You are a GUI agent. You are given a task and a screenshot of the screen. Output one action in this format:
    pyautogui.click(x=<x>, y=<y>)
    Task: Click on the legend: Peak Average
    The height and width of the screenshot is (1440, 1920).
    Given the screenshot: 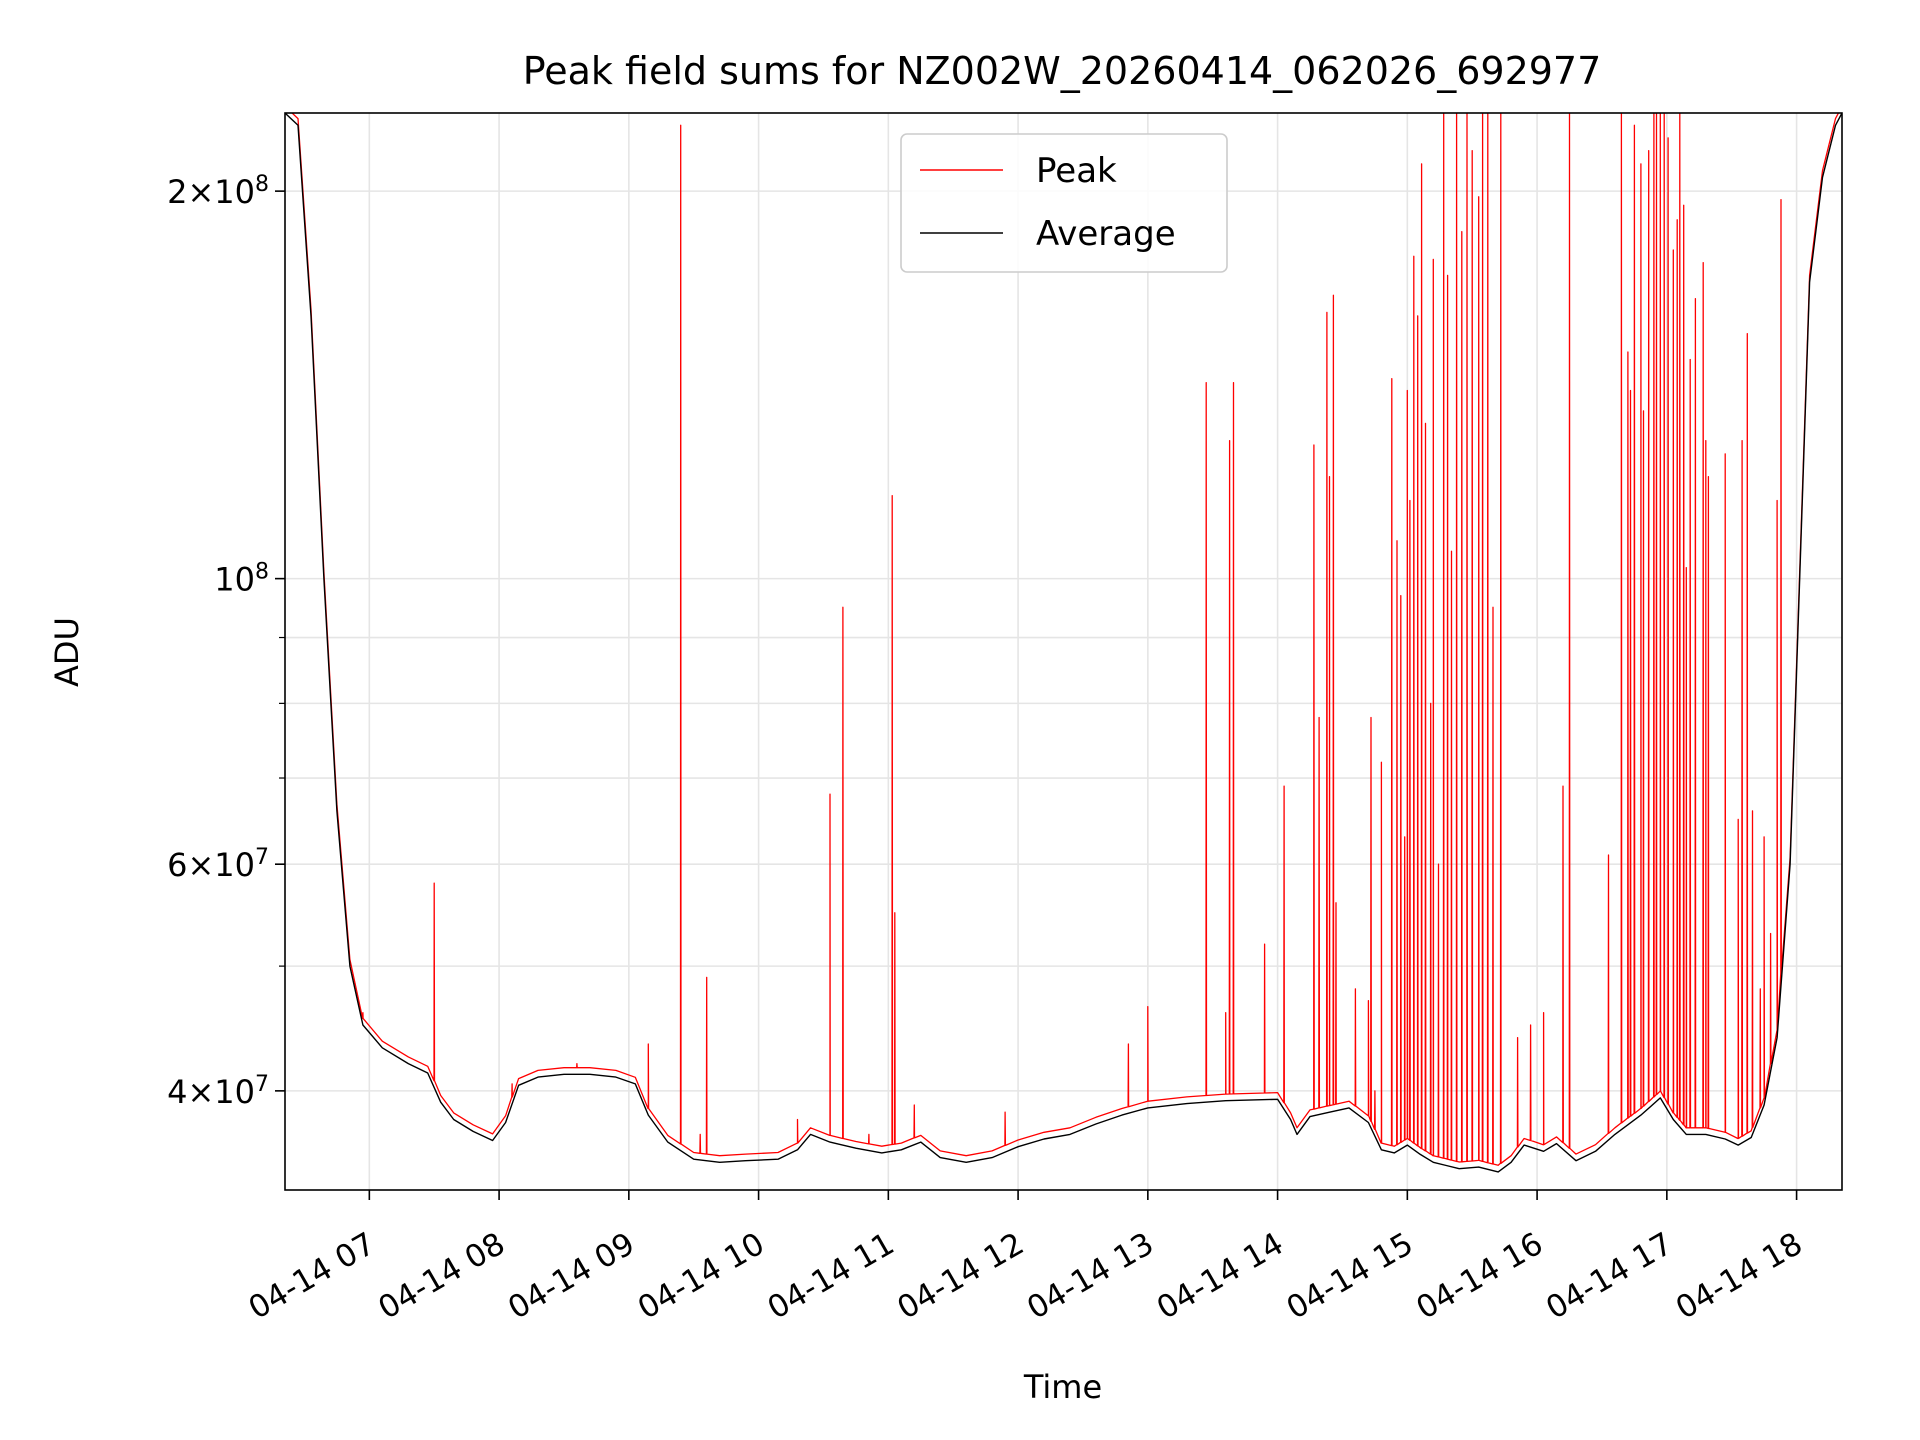 What is the action you would take?
    pyautogui.click(x=1064, y=203)
    